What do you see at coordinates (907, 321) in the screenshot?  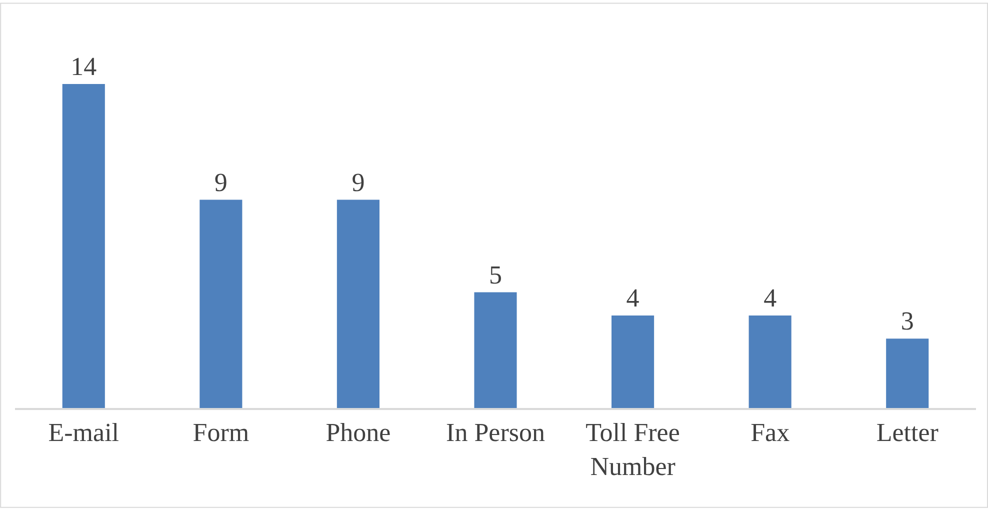 I see `data-label: 3` at bounding box center [907, 321].